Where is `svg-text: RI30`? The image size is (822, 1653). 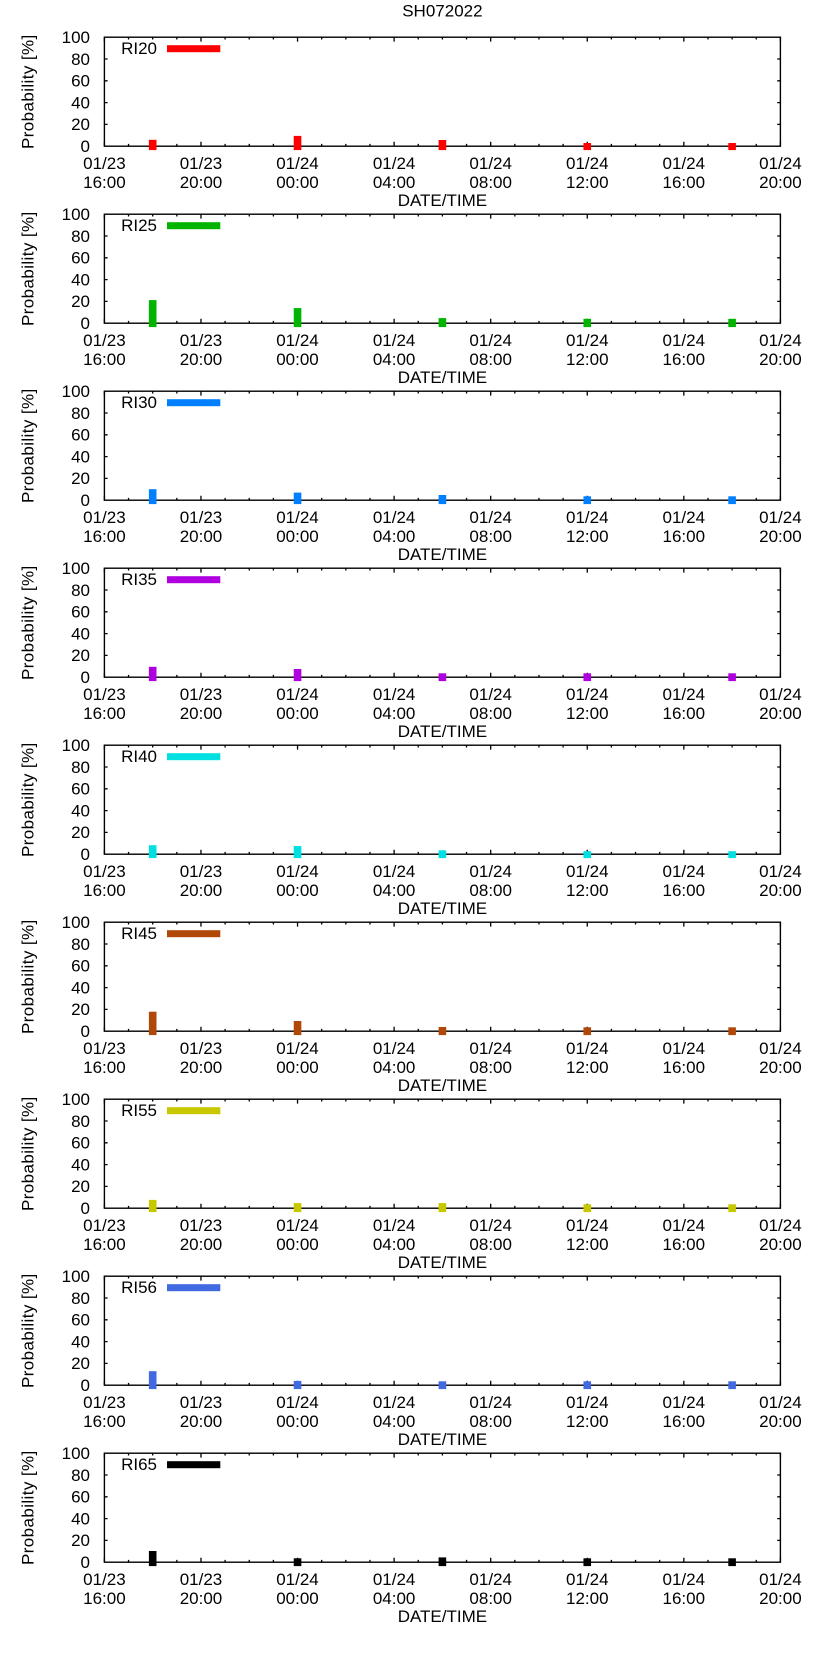
svg-text: RI30 is located at coordinates (139, 402).